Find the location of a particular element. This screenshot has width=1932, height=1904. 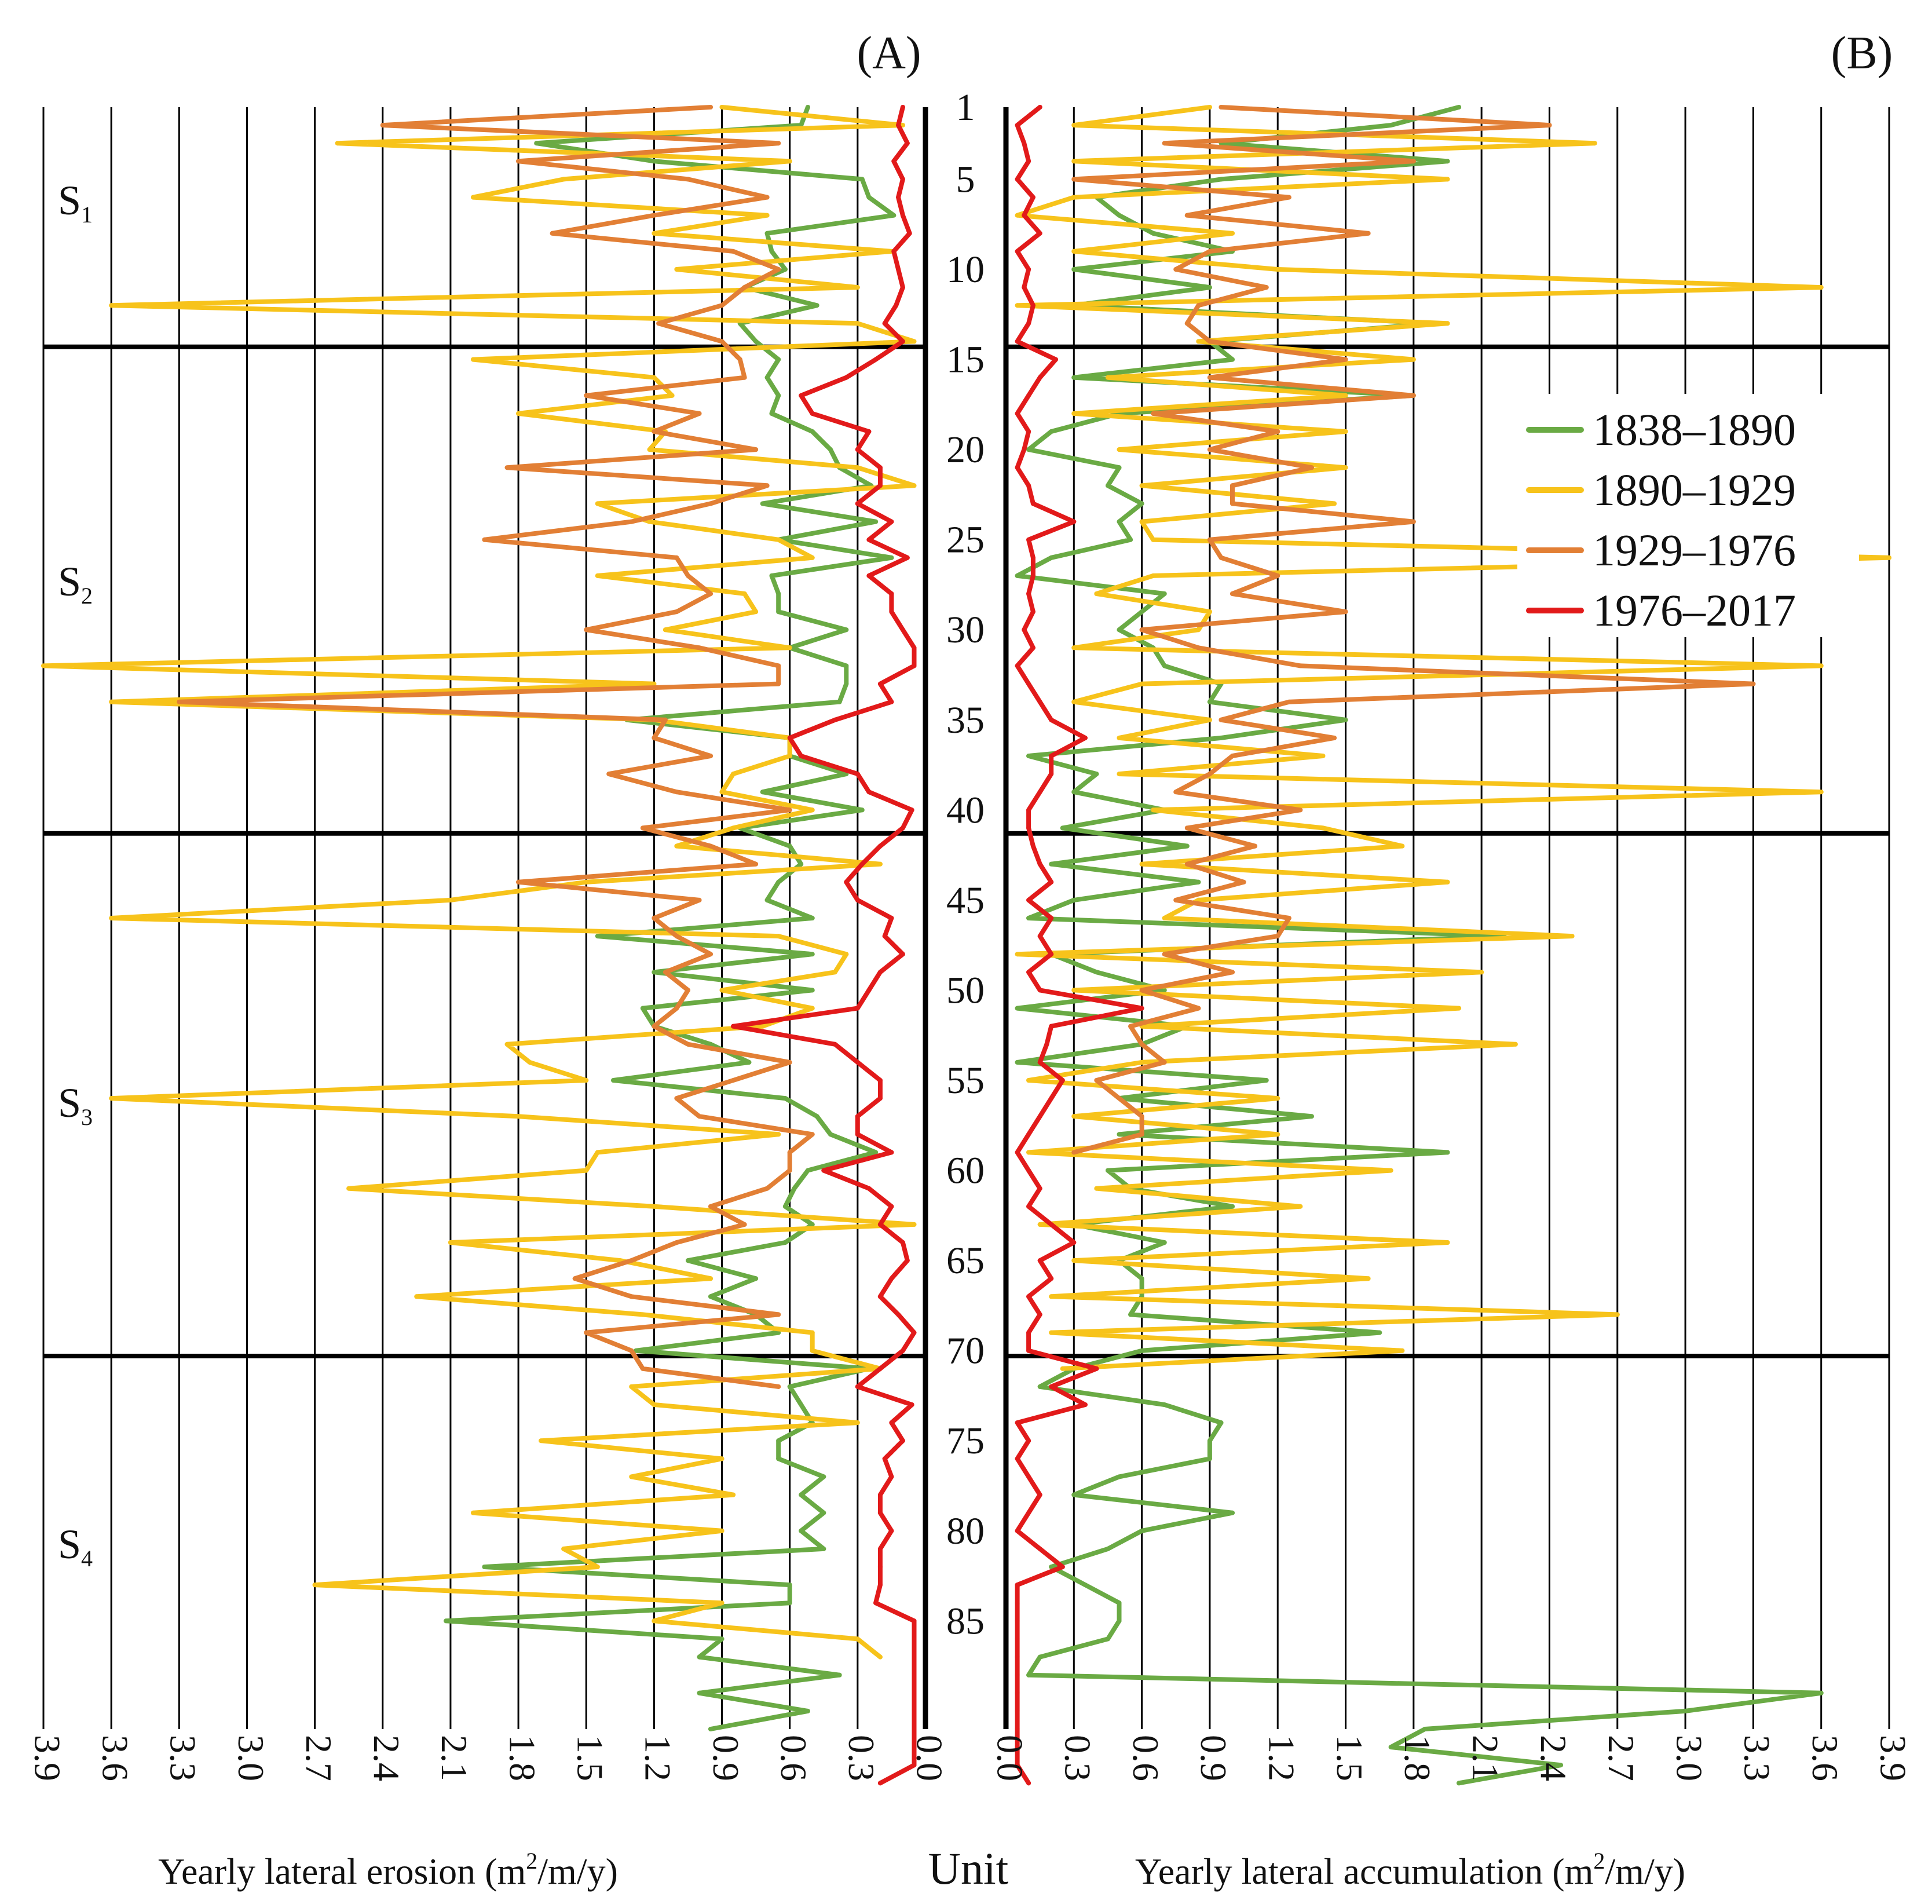

panel-b-x-tick-label: 0.6 is located at coordinates (1145, 1758).